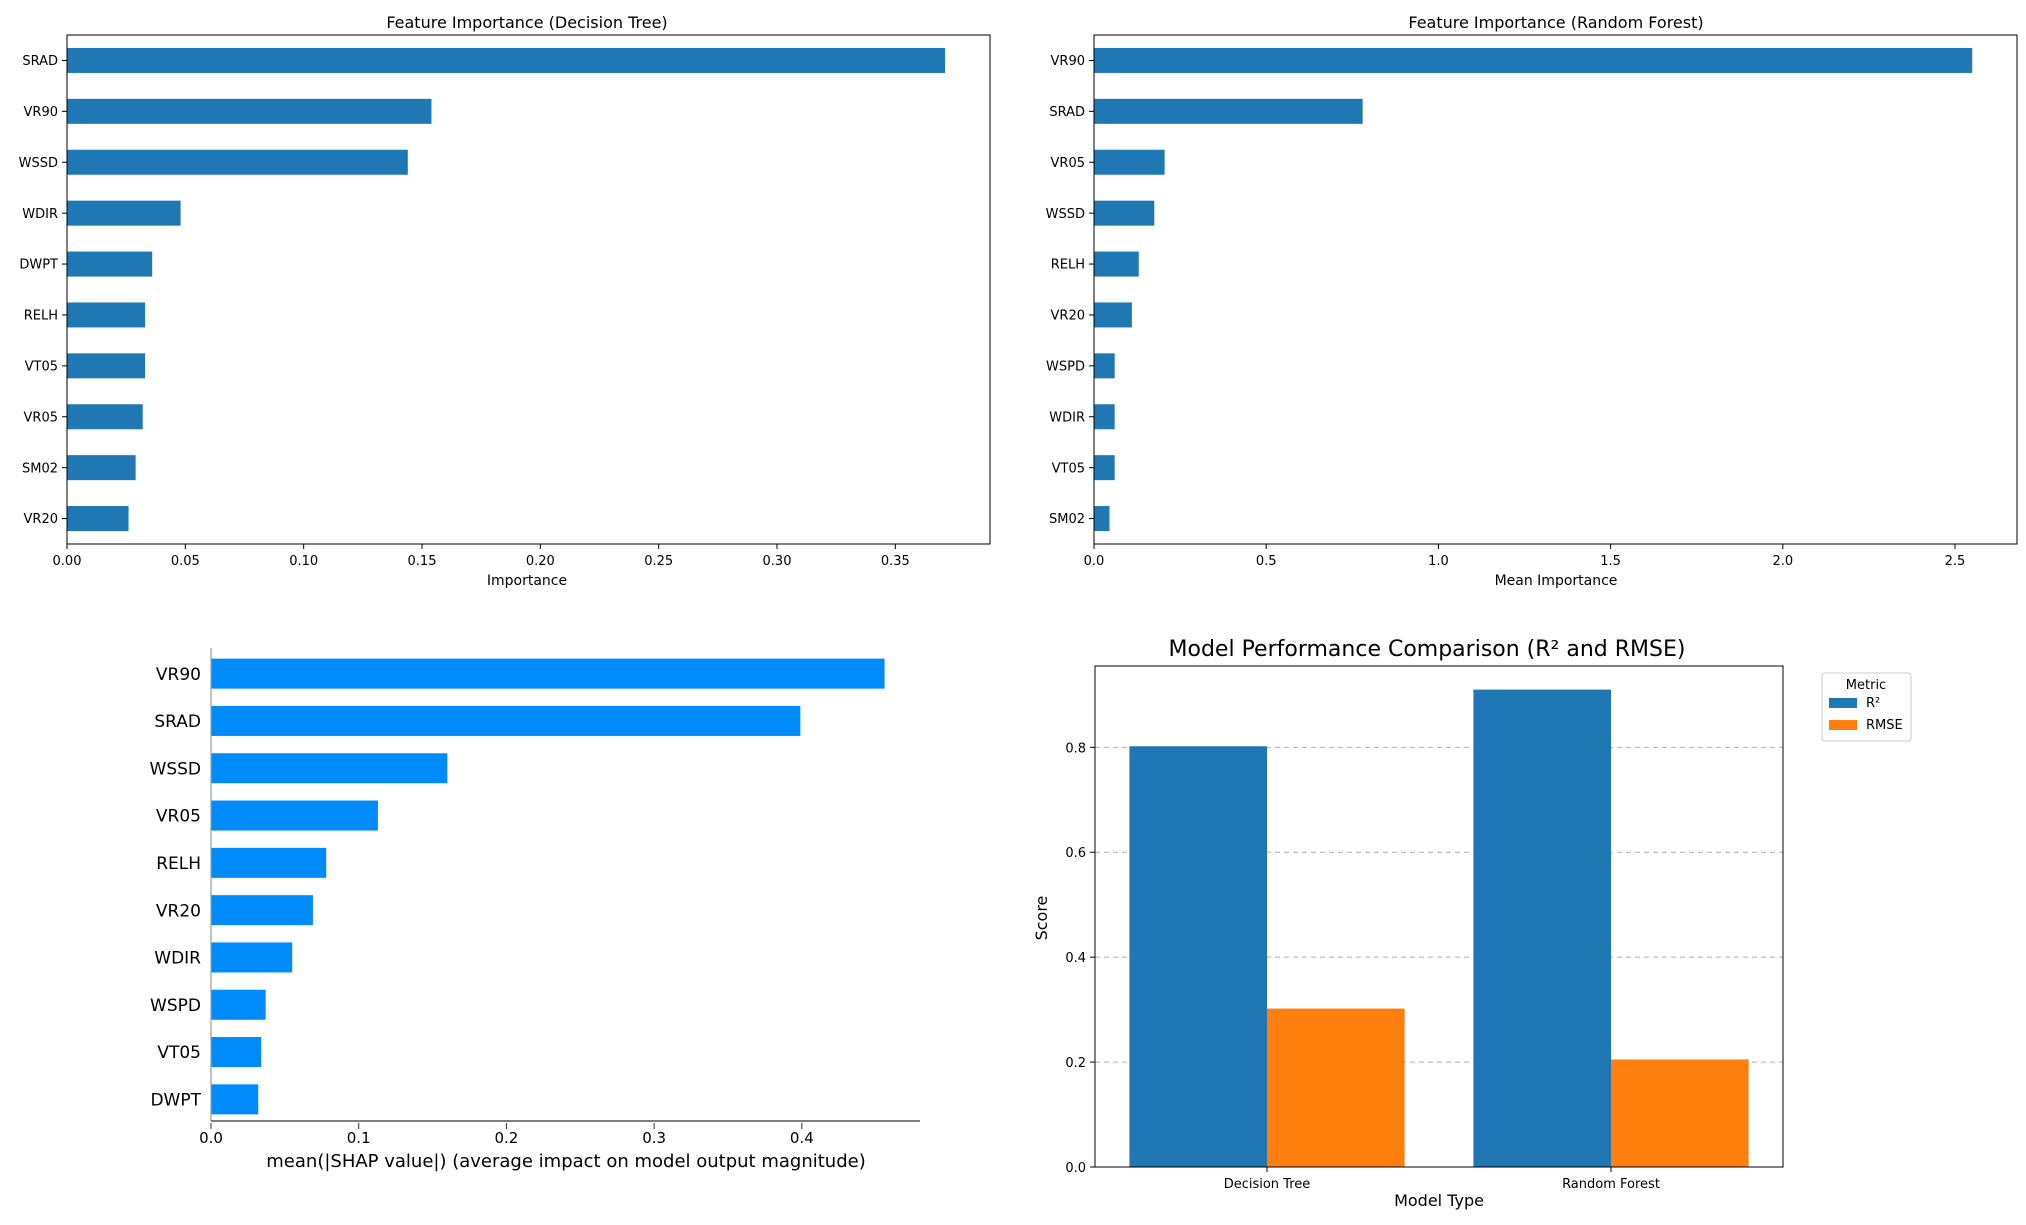 This screenshot has width=2026, height=1225. Describe the element at coordinates (1075, 748) in the screenshot. I see `y-tick-label: 0.8` at that location.